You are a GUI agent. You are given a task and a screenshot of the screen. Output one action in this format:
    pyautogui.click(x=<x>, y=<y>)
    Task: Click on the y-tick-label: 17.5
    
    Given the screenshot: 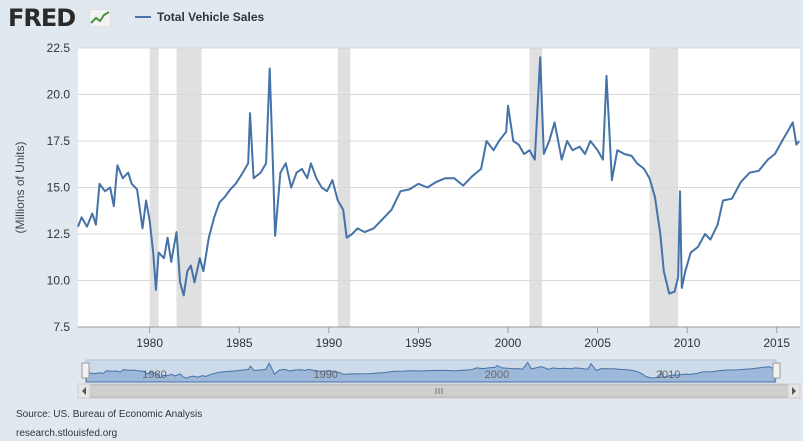 What is the action you would take?
    pyautogui.click(x=59, y=141)
    